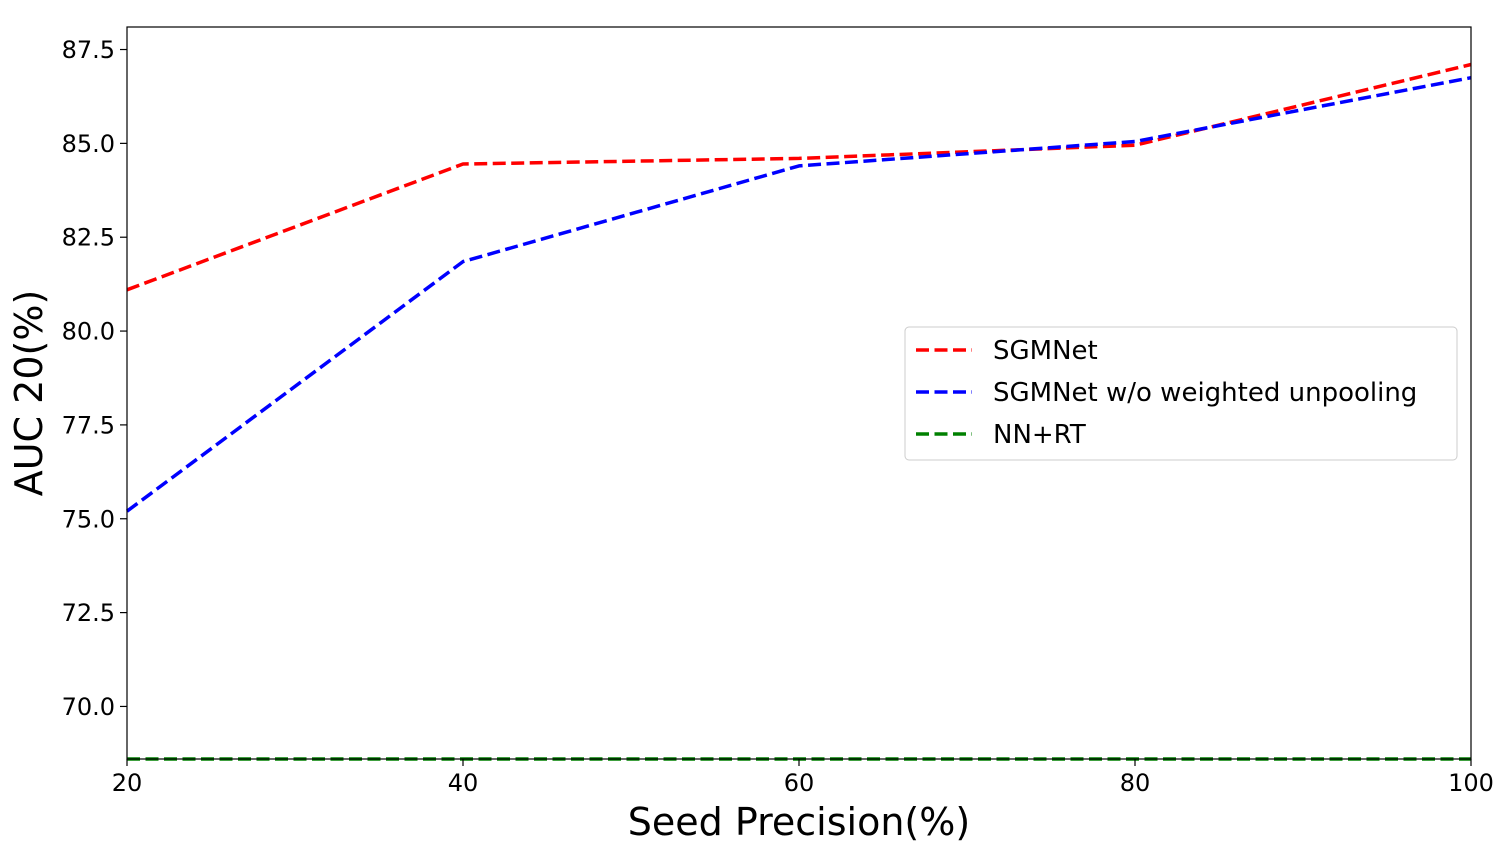 Image resolution: width=1499 pixels, height=843 pixels. I want to click on y-axis-title: AUC 20(%), so click(29, 393).